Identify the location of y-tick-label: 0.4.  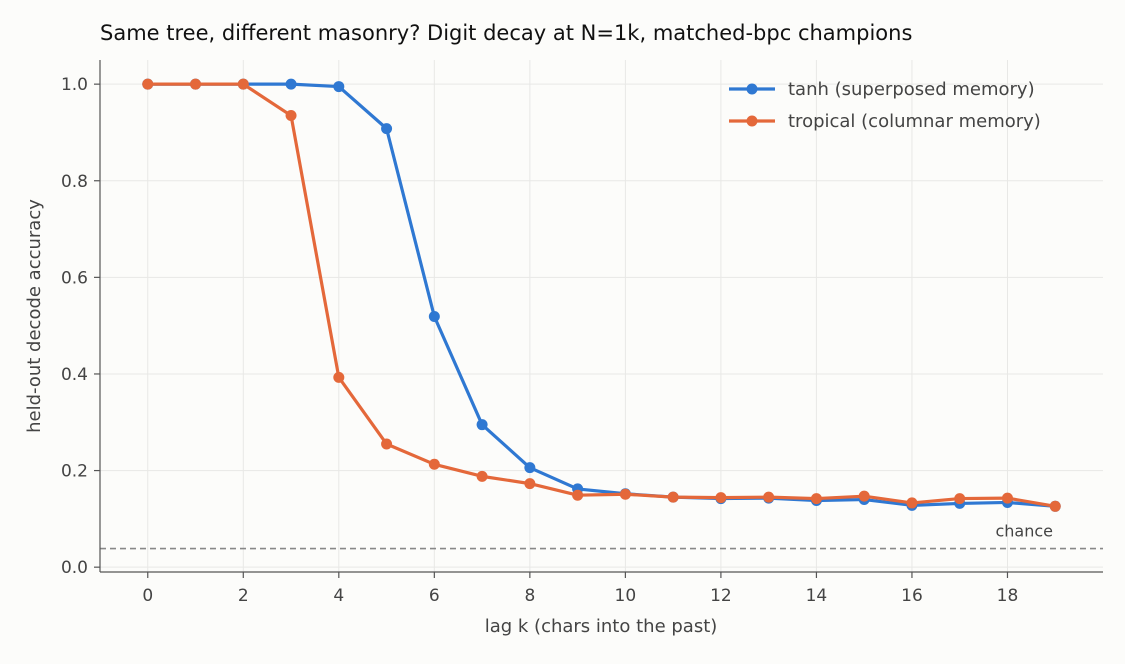
(74, 375).